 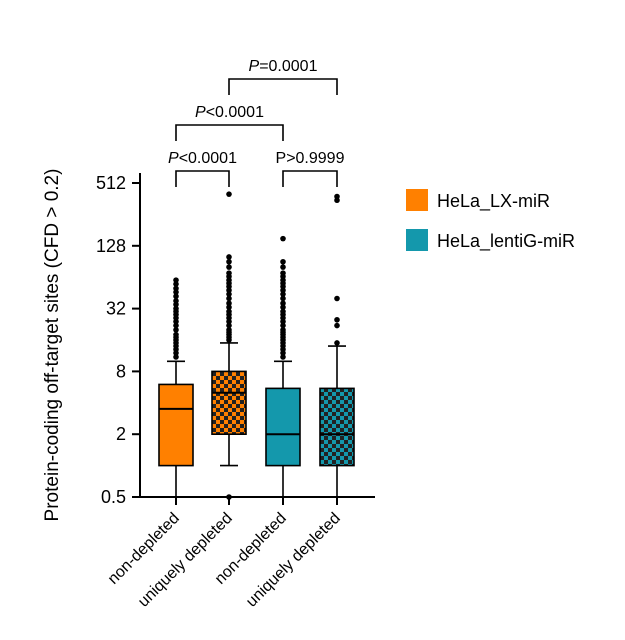 I want to click on comparison-4: P=0.0001, so click(x=283, y=76).